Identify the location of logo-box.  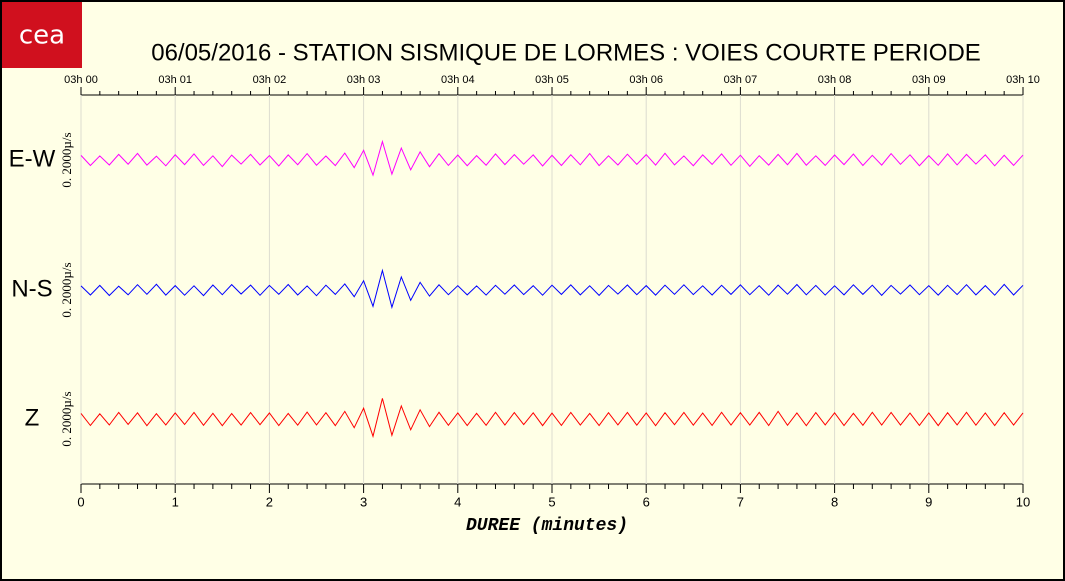
(42, 35).